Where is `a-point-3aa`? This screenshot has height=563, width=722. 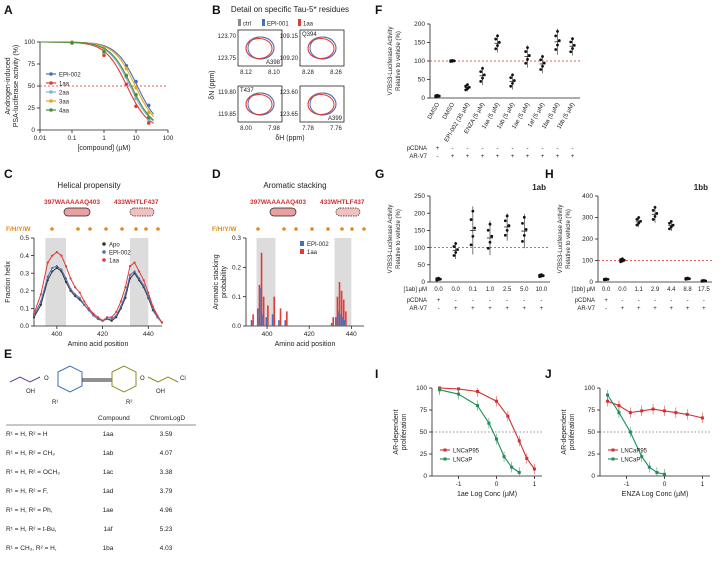 a-point-3aa is located at coordinates (148, 112).